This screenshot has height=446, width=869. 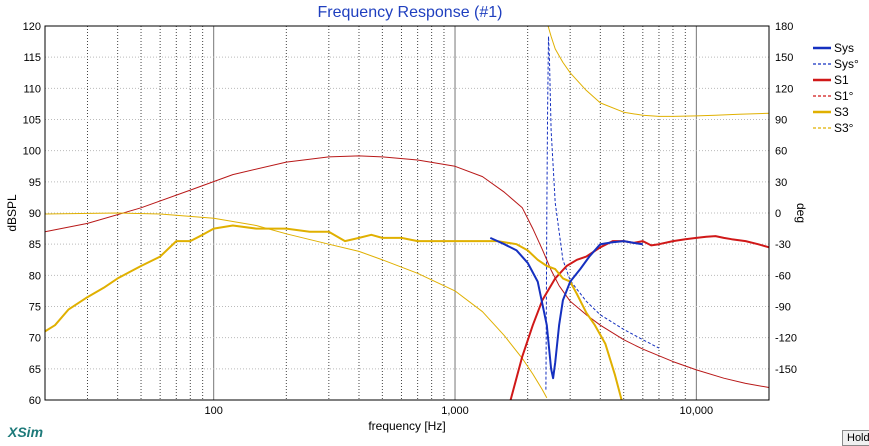 What do you see at coordinates (846, 64) in the screenshot?
I see `legend-label: Sys°` at bounding box center [846, 64].